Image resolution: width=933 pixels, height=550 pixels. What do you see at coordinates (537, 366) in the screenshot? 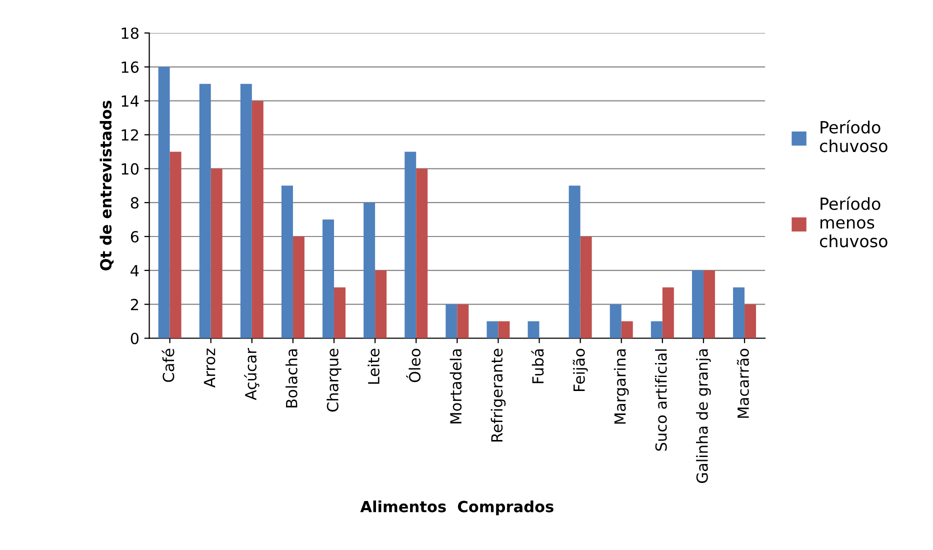
I see `x-tick-label: Fubá` at bounding box center [537, 366].